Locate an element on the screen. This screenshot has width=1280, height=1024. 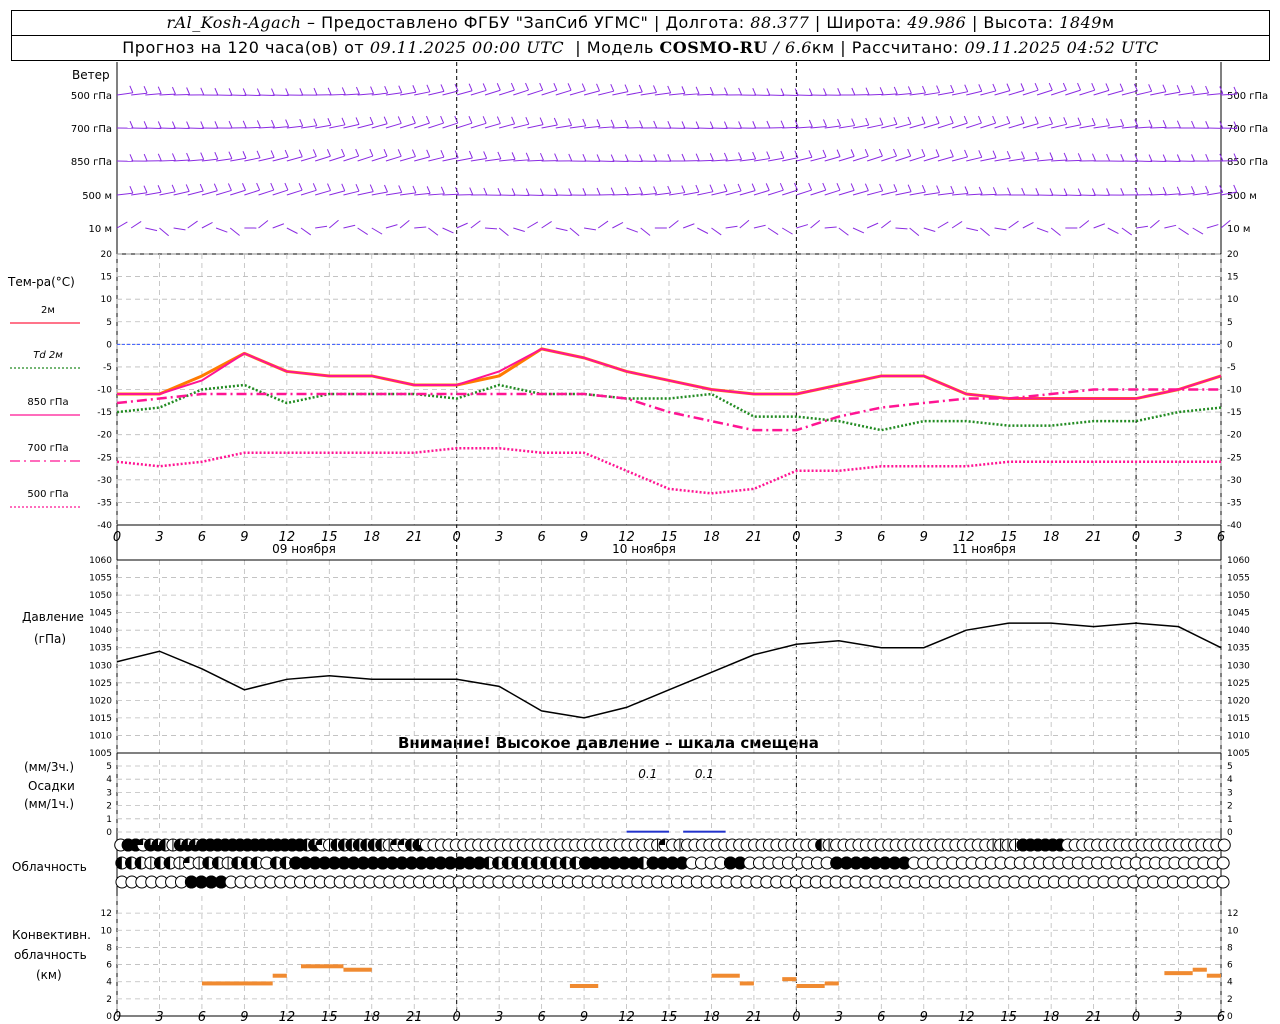
temp-legend-label: 850 гПа is located at coordinates (47, 402).